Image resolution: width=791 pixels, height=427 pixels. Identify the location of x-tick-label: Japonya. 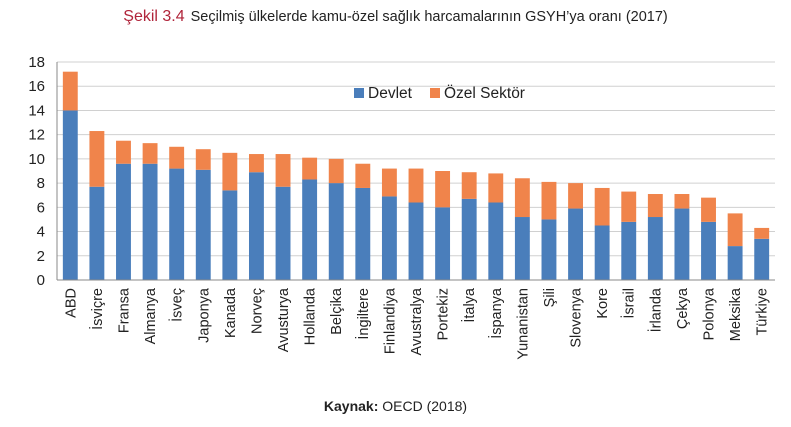
(204, 315).